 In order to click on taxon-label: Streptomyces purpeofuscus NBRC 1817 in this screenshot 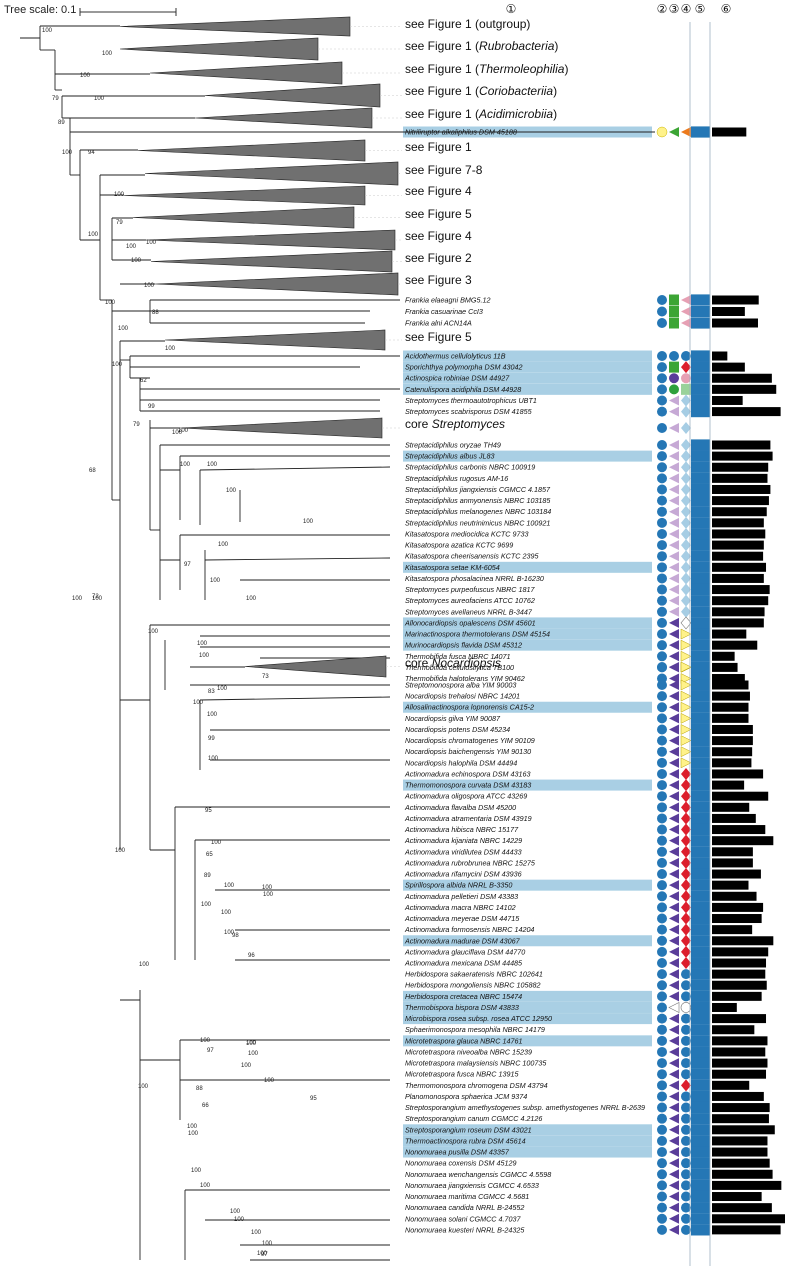, I will do `click(470, 589)`.